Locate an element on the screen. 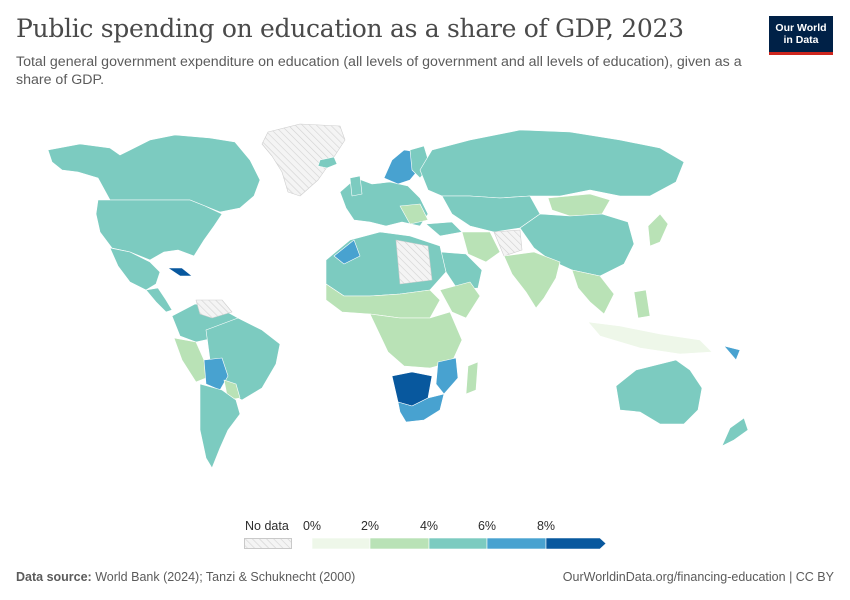  south-africa is located at coordinates (421, 408).